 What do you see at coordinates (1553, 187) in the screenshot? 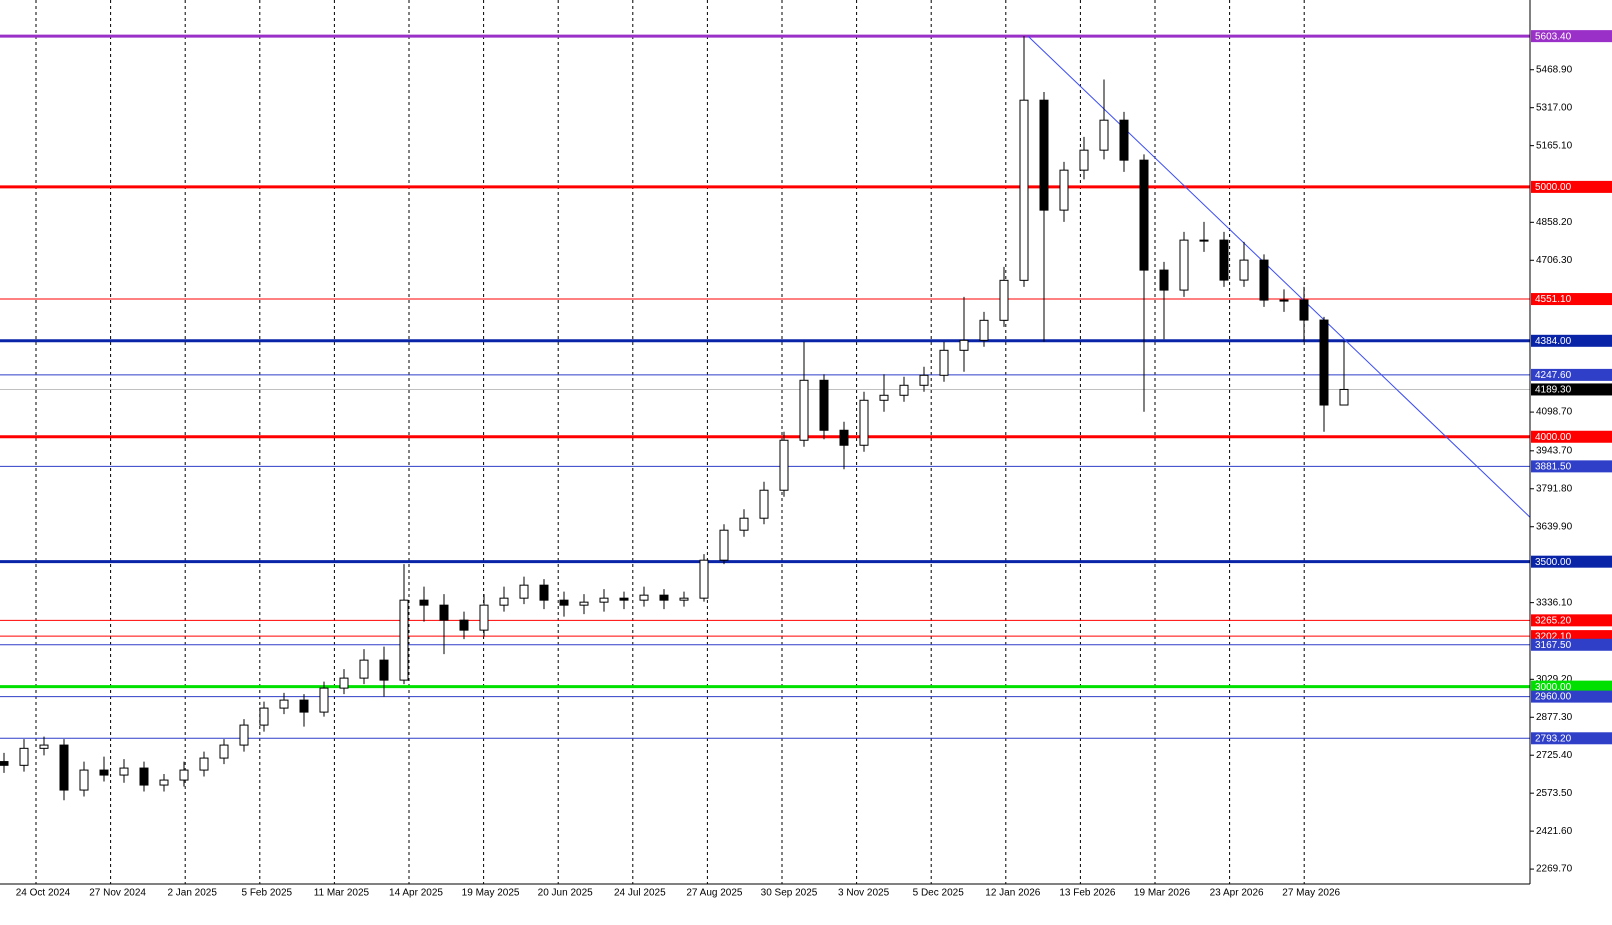
I see `level-label: 5000.00` at bounding box center [1553, 187].